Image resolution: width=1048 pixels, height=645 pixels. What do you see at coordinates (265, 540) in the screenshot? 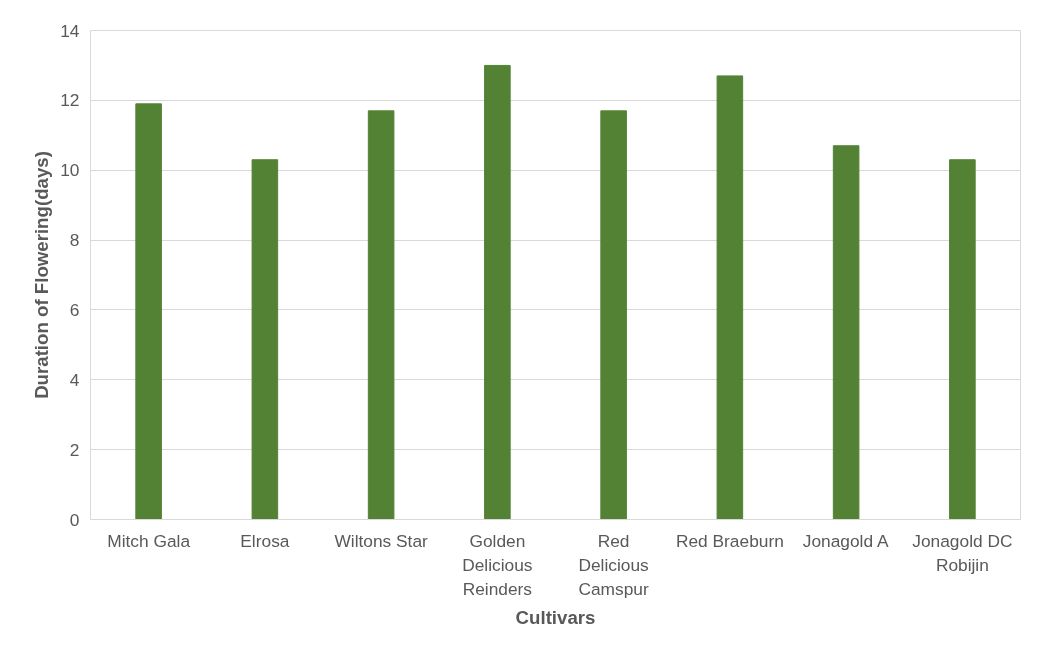
I see `x-tick-label: Elrosa` at bounding box center [265, 540].